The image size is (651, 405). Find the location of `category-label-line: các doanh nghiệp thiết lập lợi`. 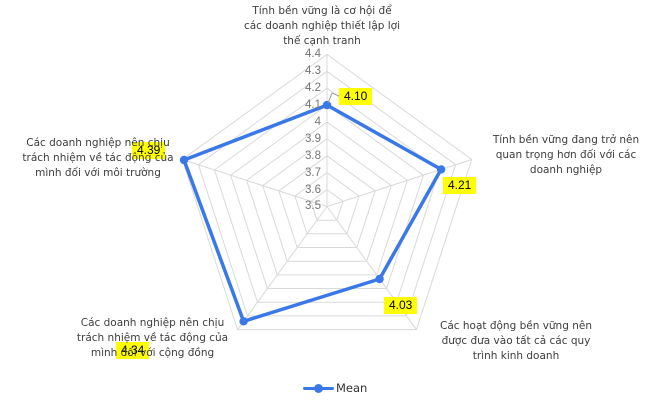

category-label-line: các doanh nghiệp thiết lập lợi is located at coordinates (322, 26).